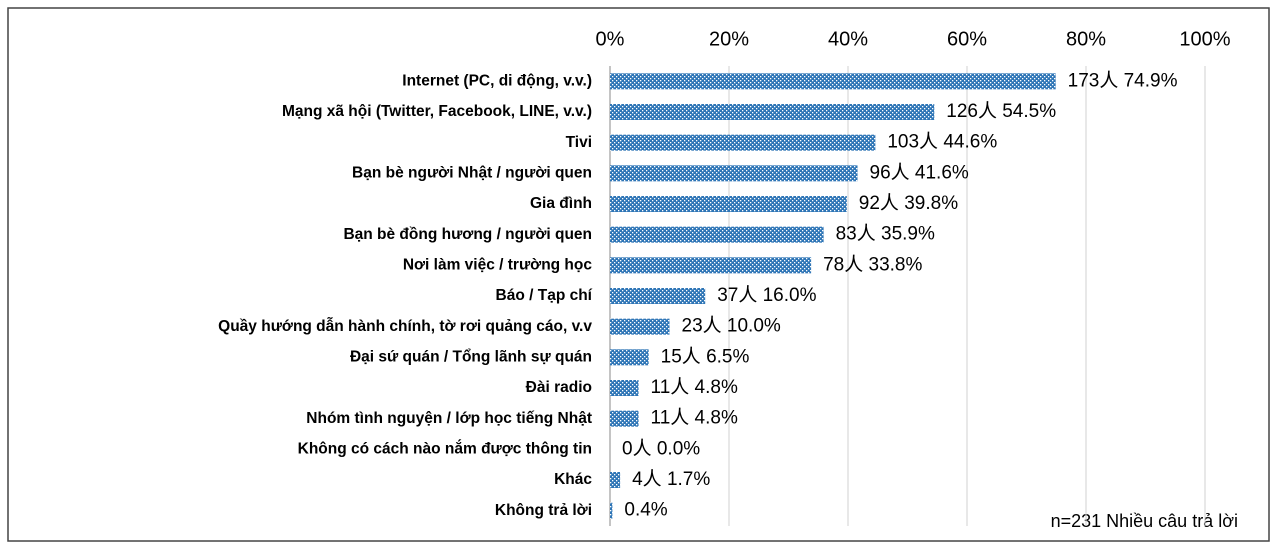 The height and width of the screenshot is (550, 1277). Describe the element at coordinates (872, 264) in the screenshot. I see `data-label: 78人 33.8%` at that location.